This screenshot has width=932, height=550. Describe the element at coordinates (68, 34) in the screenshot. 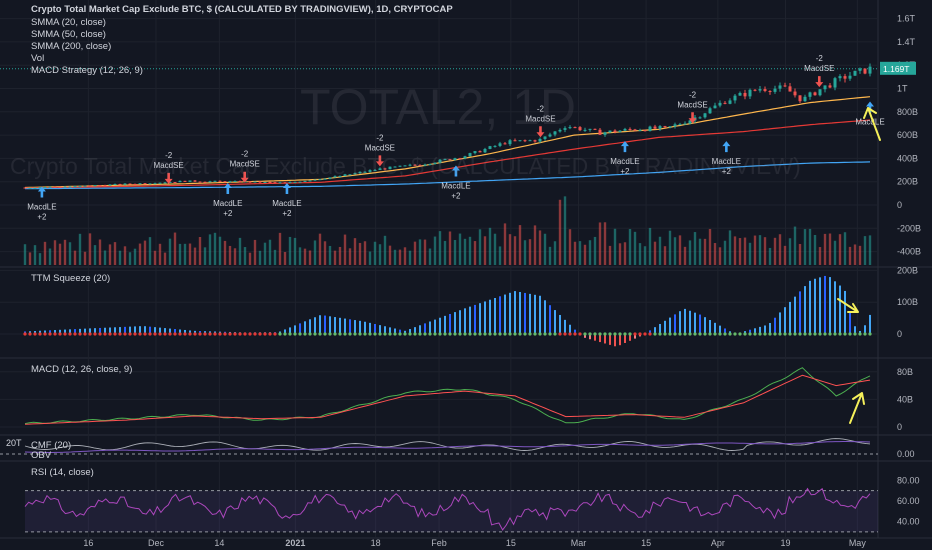

I see `legend-smma50: SMMA (50, close)` at that location.